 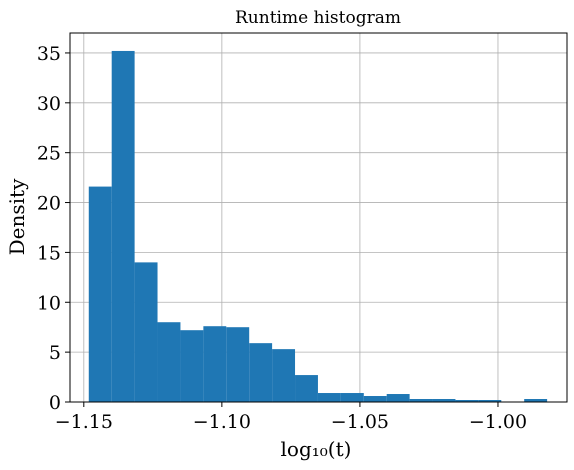 What do you see at coordinates (360, 422) in the screenshot?
I see `x-tick-label: −1.05` at bounding box center [360, 422].